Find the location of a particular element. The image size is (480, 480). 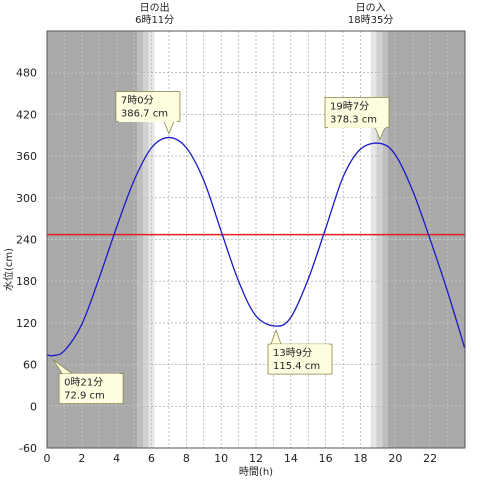

y-tick-label: 180 is located at coordinates (26, 281).